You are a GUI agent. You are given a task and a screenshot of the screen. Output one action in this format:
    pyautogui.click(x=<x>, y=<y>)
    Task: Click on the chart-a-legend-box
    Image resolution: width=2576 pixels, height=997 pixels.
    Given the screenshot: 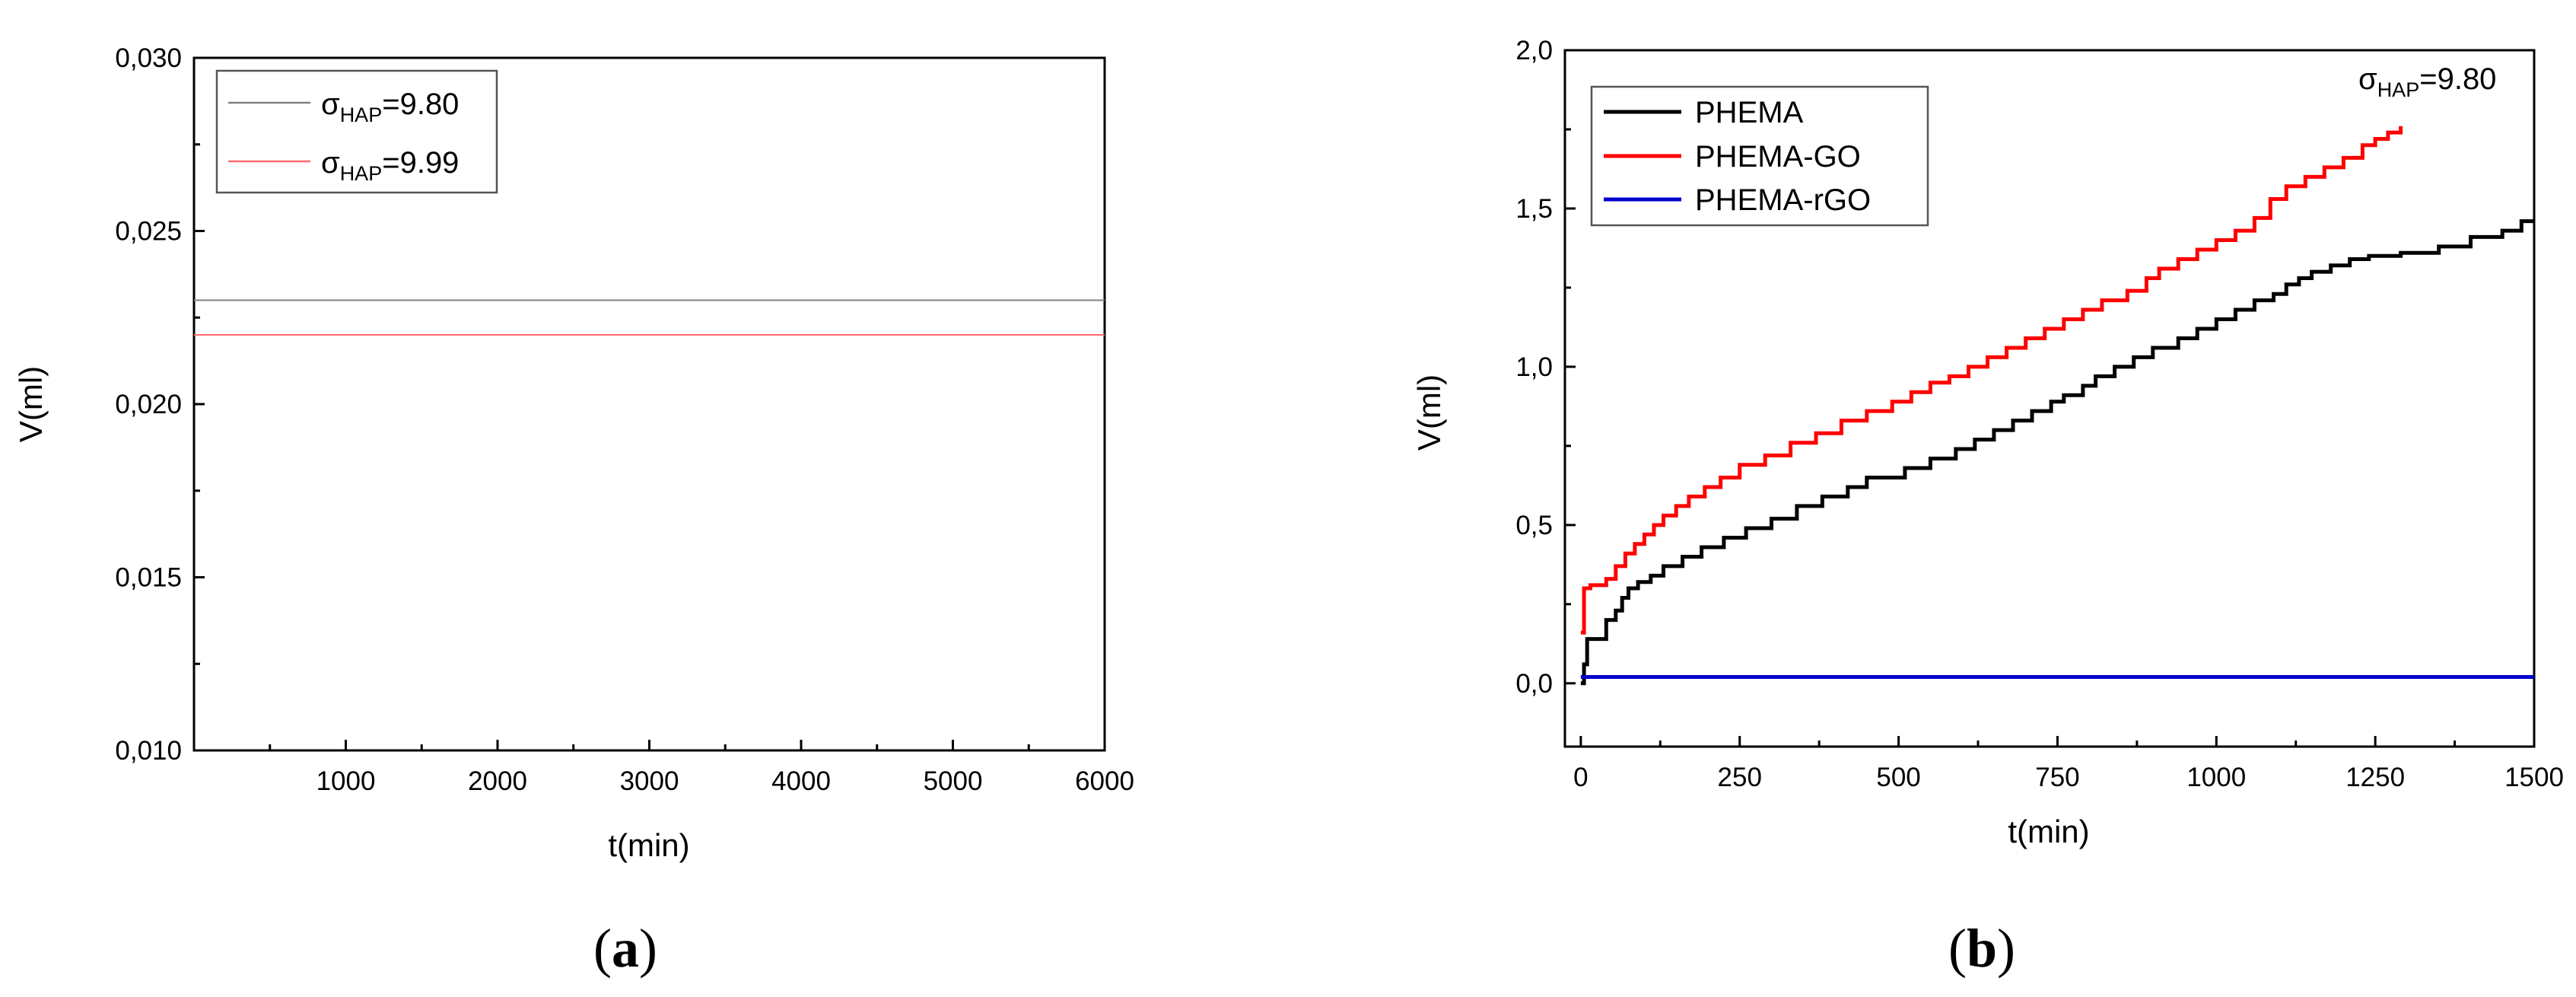 What is the action you would take?
    pyautogui.click(x=357, y=131)
    